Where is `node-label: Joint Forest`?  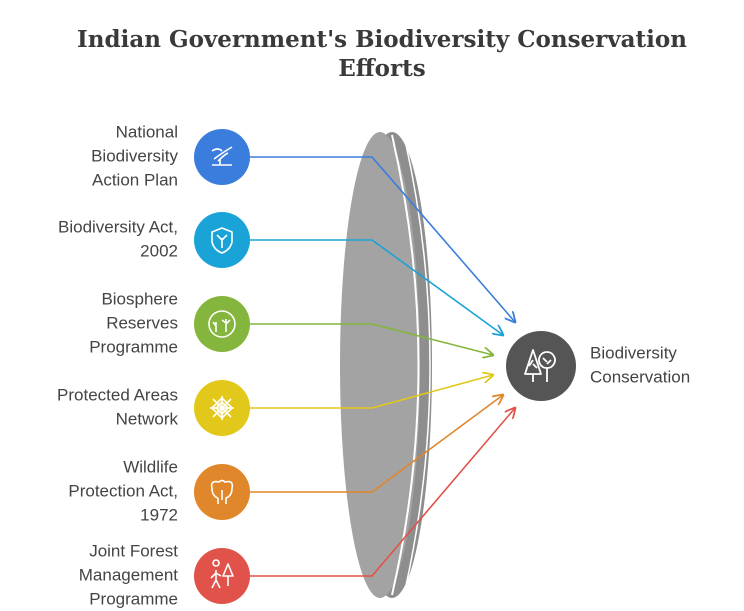
node-label: Joint Forest is located at coordinates (133, 550).